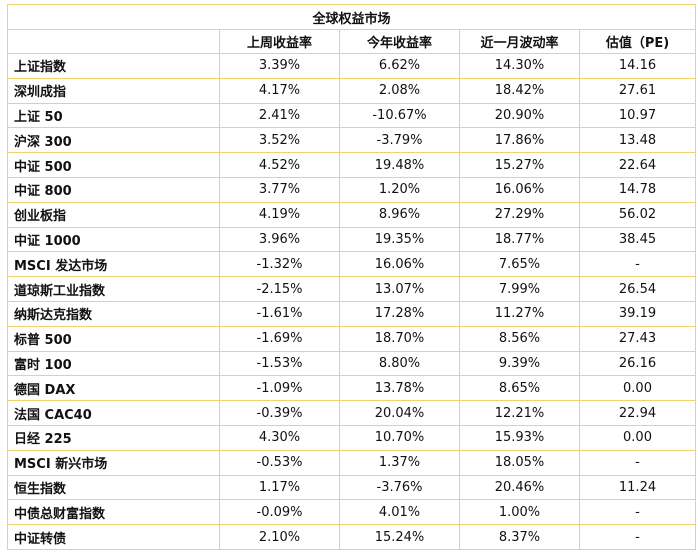 This screenshot has height=554, width=698. I want to click on table-row: 上证指数 3.39% 6.62% 14.30% 14.16, so click(351, 66).